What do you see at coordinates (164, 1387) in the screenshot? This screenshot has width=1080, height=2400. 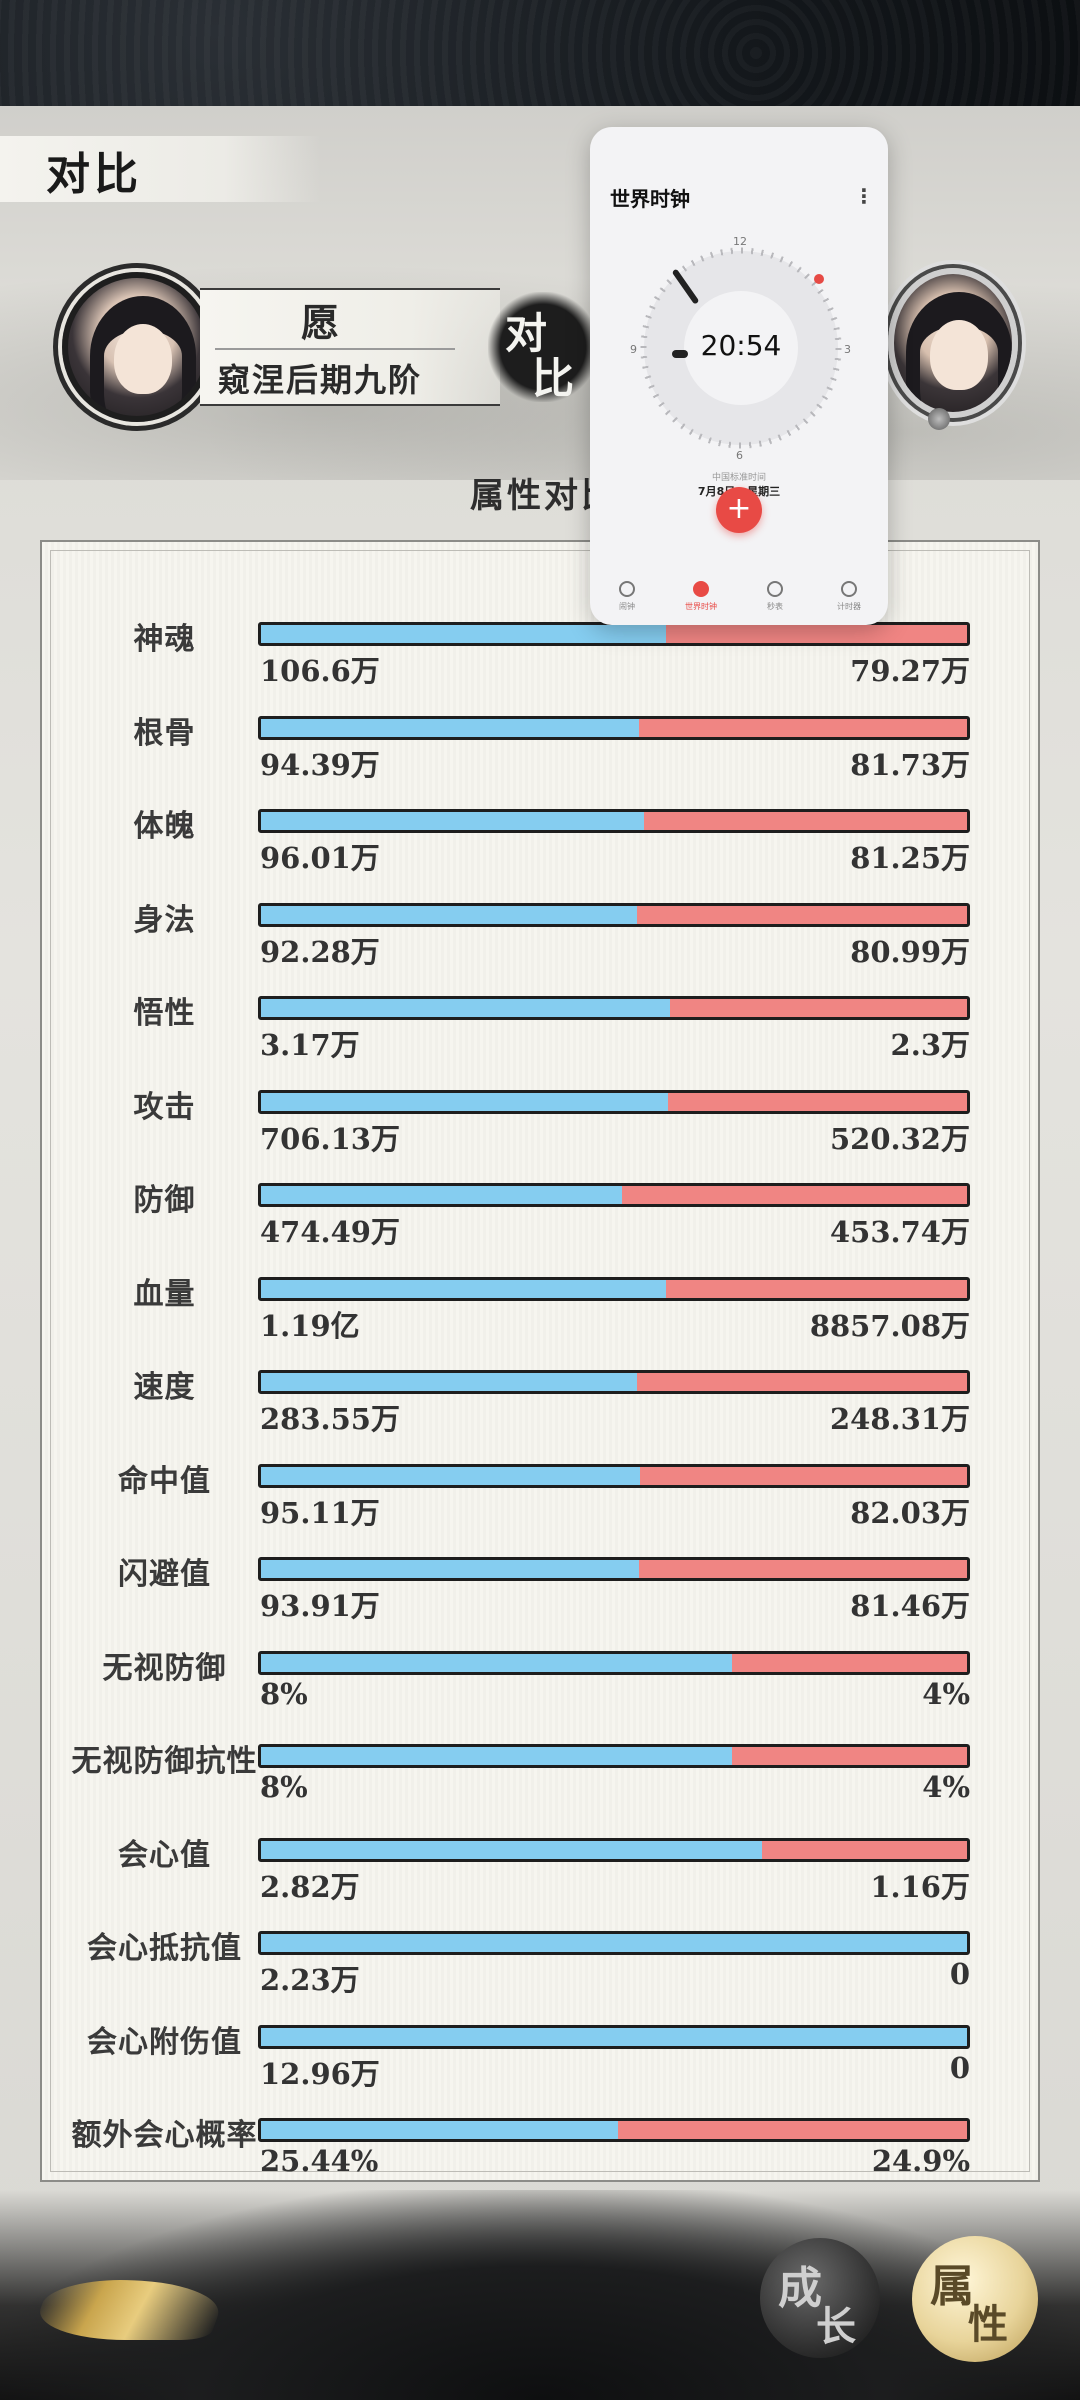 I see `stat-label: 速度` at bounding box center [164, 1387].